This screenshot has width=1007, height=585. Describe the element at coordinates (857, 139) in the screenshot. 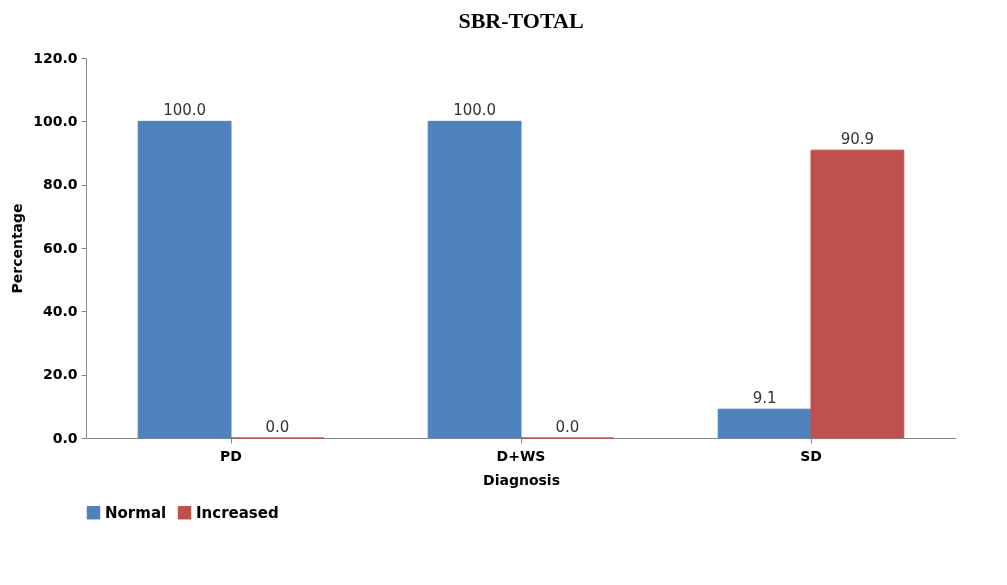

I see `data-label: 90.9` at that location.